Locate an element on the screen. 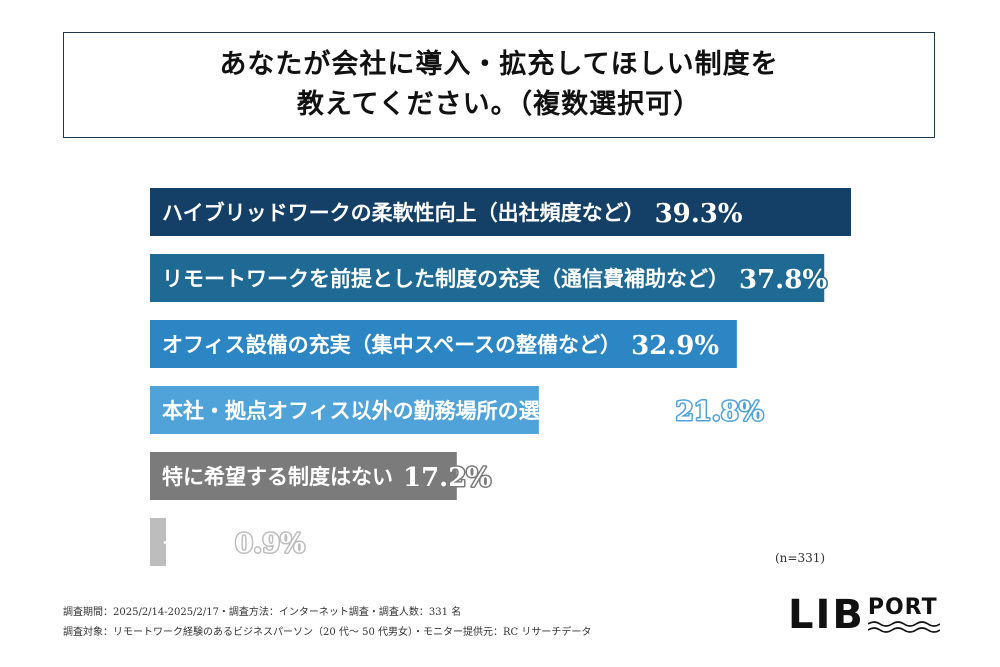  libport-logo: LIB PORT is located at coordinates (864, 611).